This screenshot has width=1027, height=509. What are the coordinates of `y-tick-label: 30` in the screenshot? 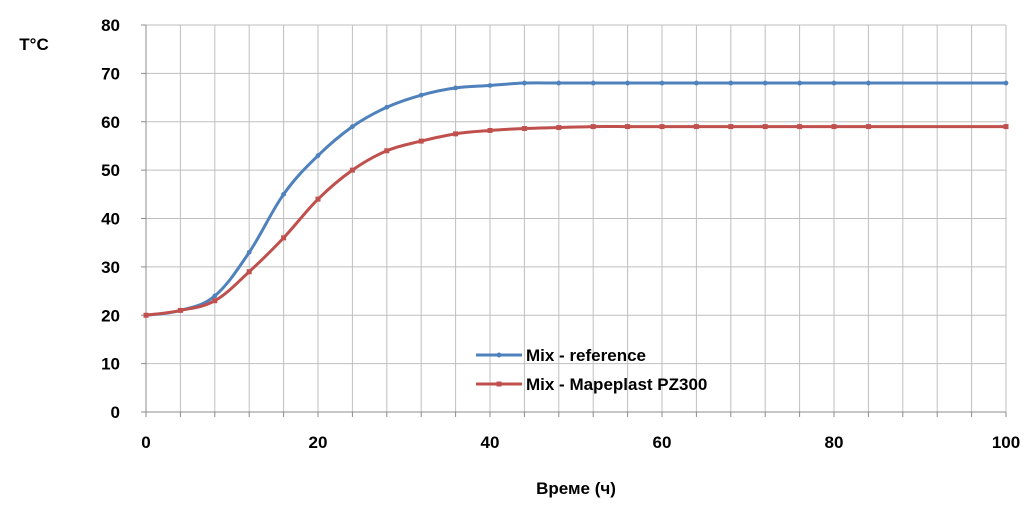 It's located at (110, 267).